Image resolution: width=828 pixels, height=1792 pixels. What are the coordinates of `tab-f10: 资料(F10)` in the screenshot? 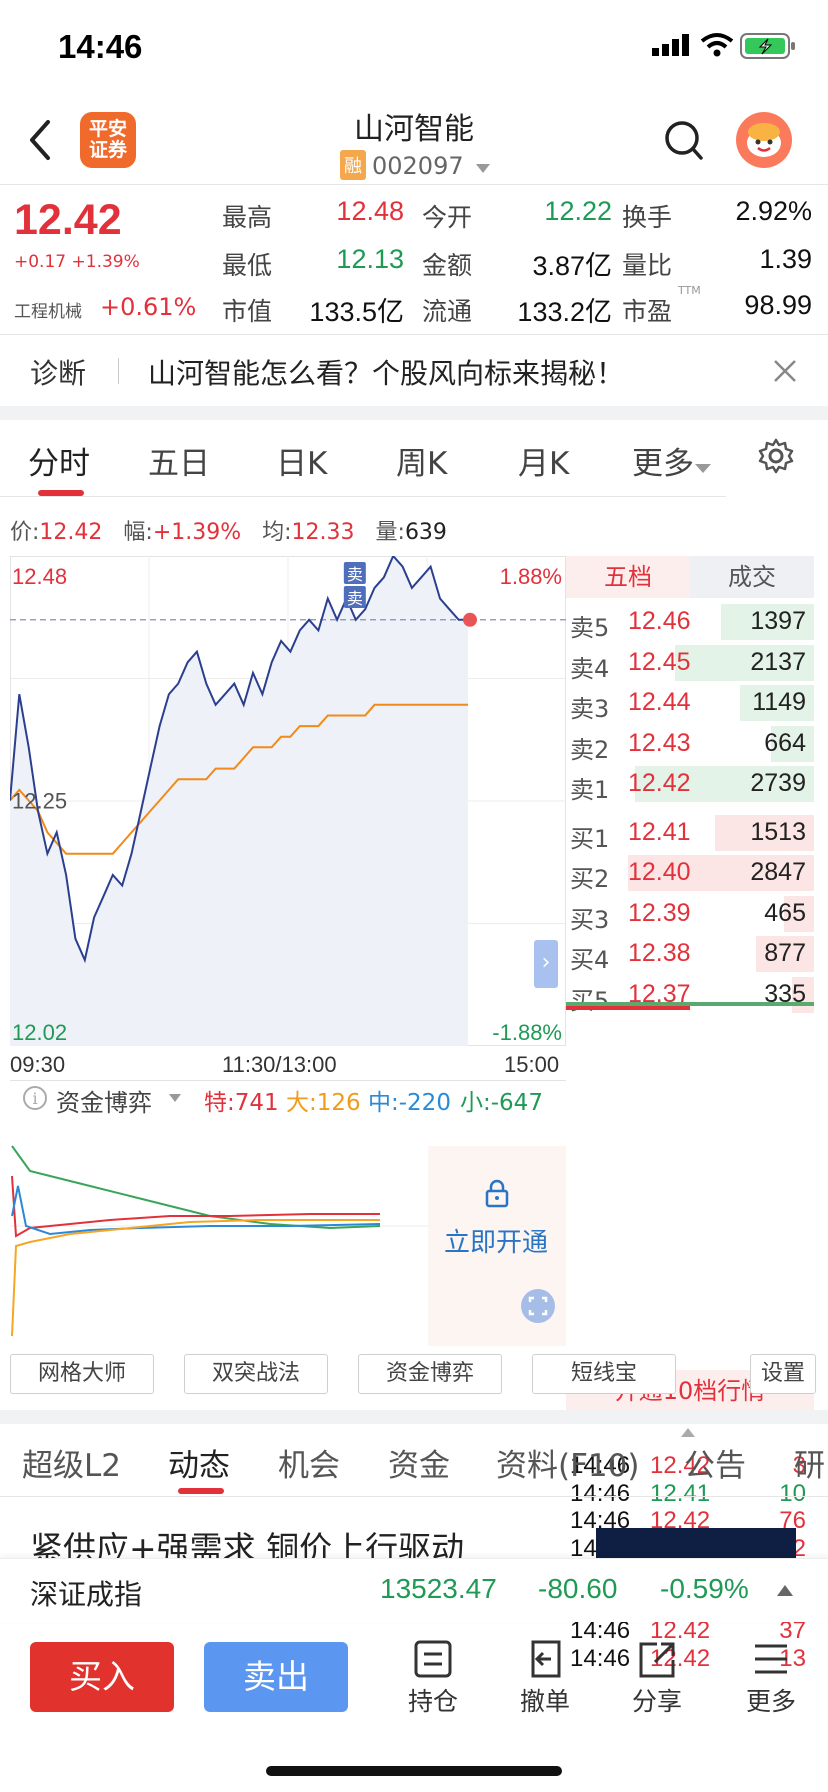 It's located at (568, 1466).